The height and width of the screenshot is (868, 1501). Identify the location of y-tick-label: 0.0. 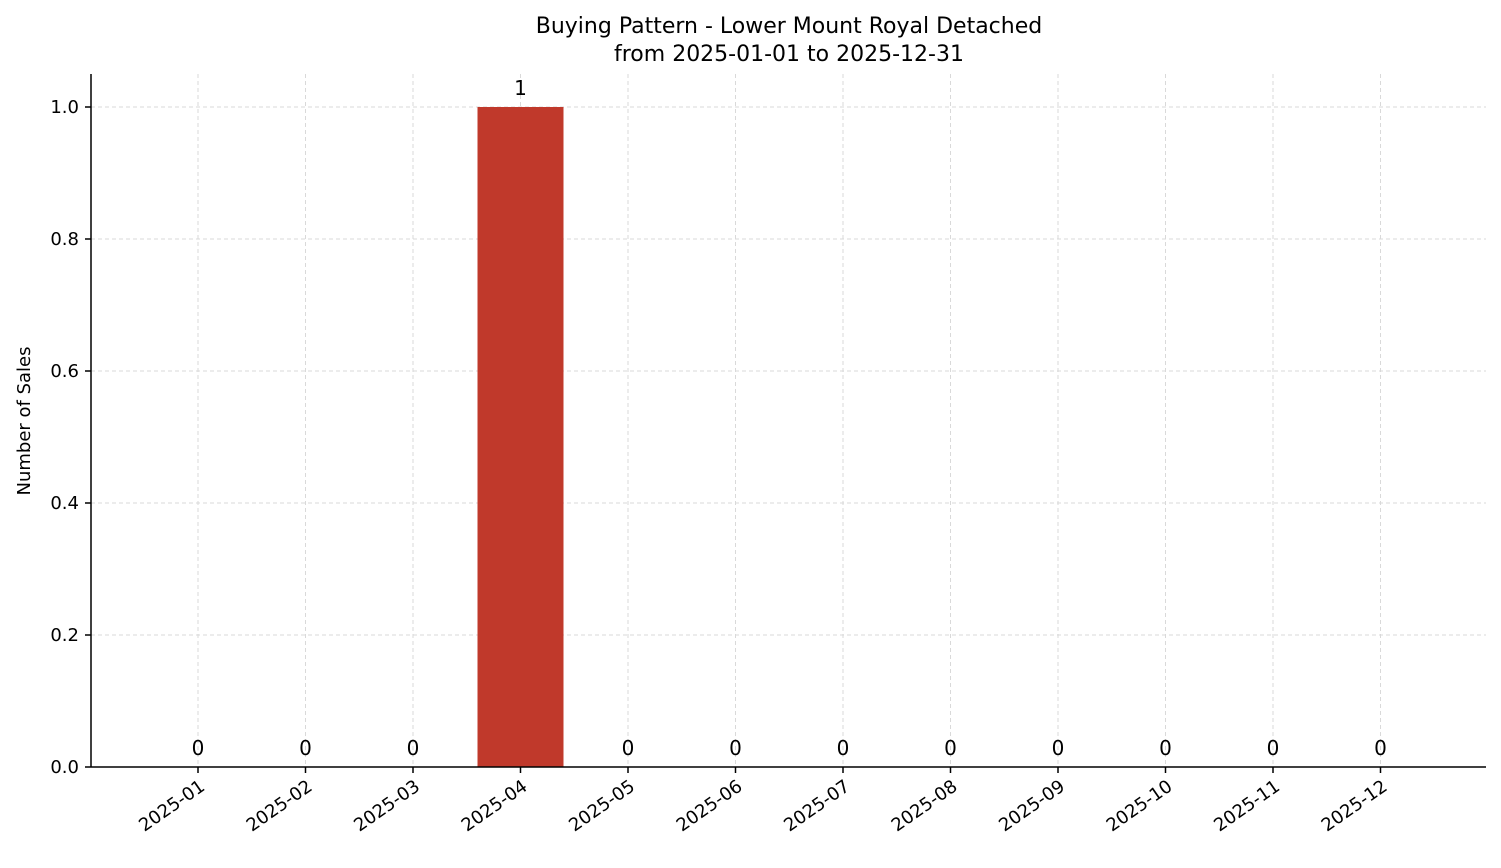
(64, 767).